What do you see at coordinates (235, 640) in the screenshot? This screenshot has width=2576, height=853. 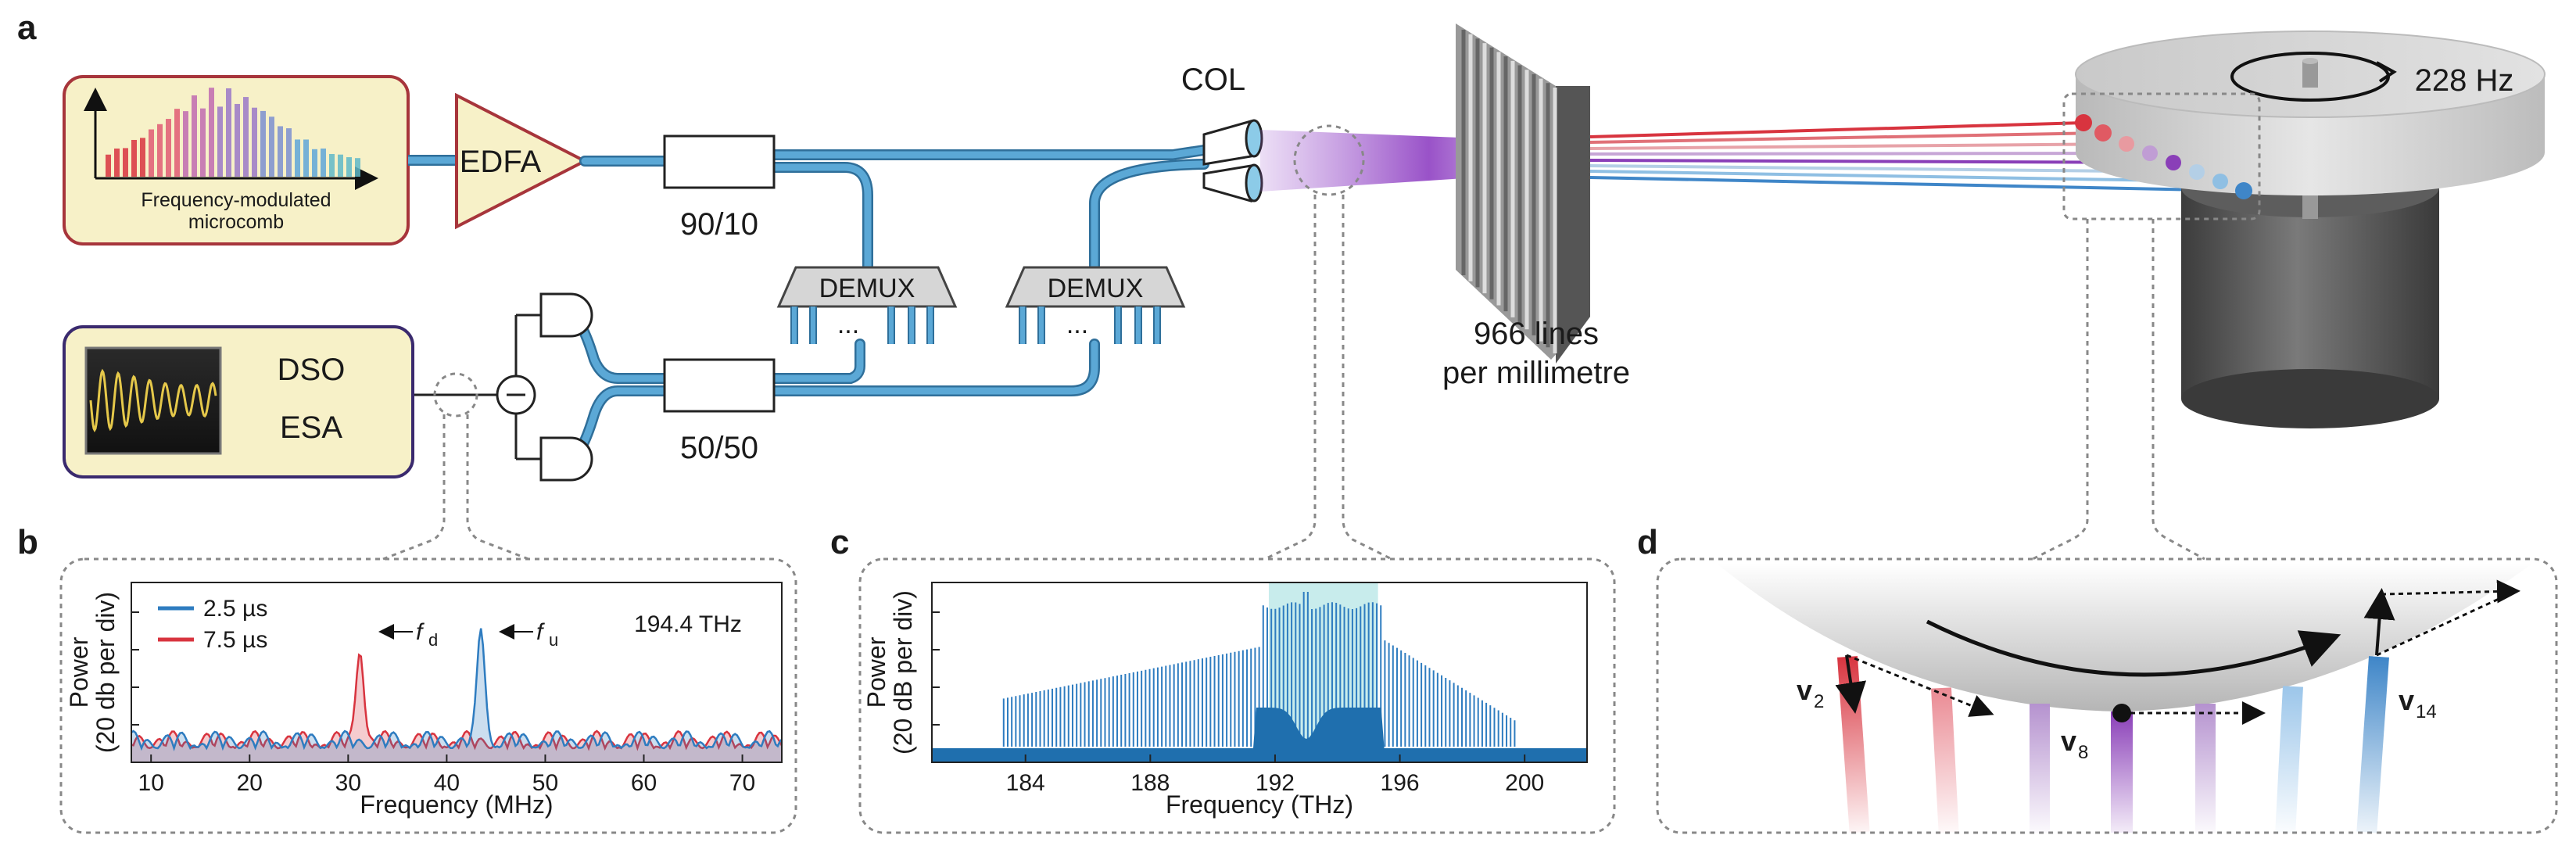 I see `legend-label-red: 7.5 µs` at bounding box center [235, 640].